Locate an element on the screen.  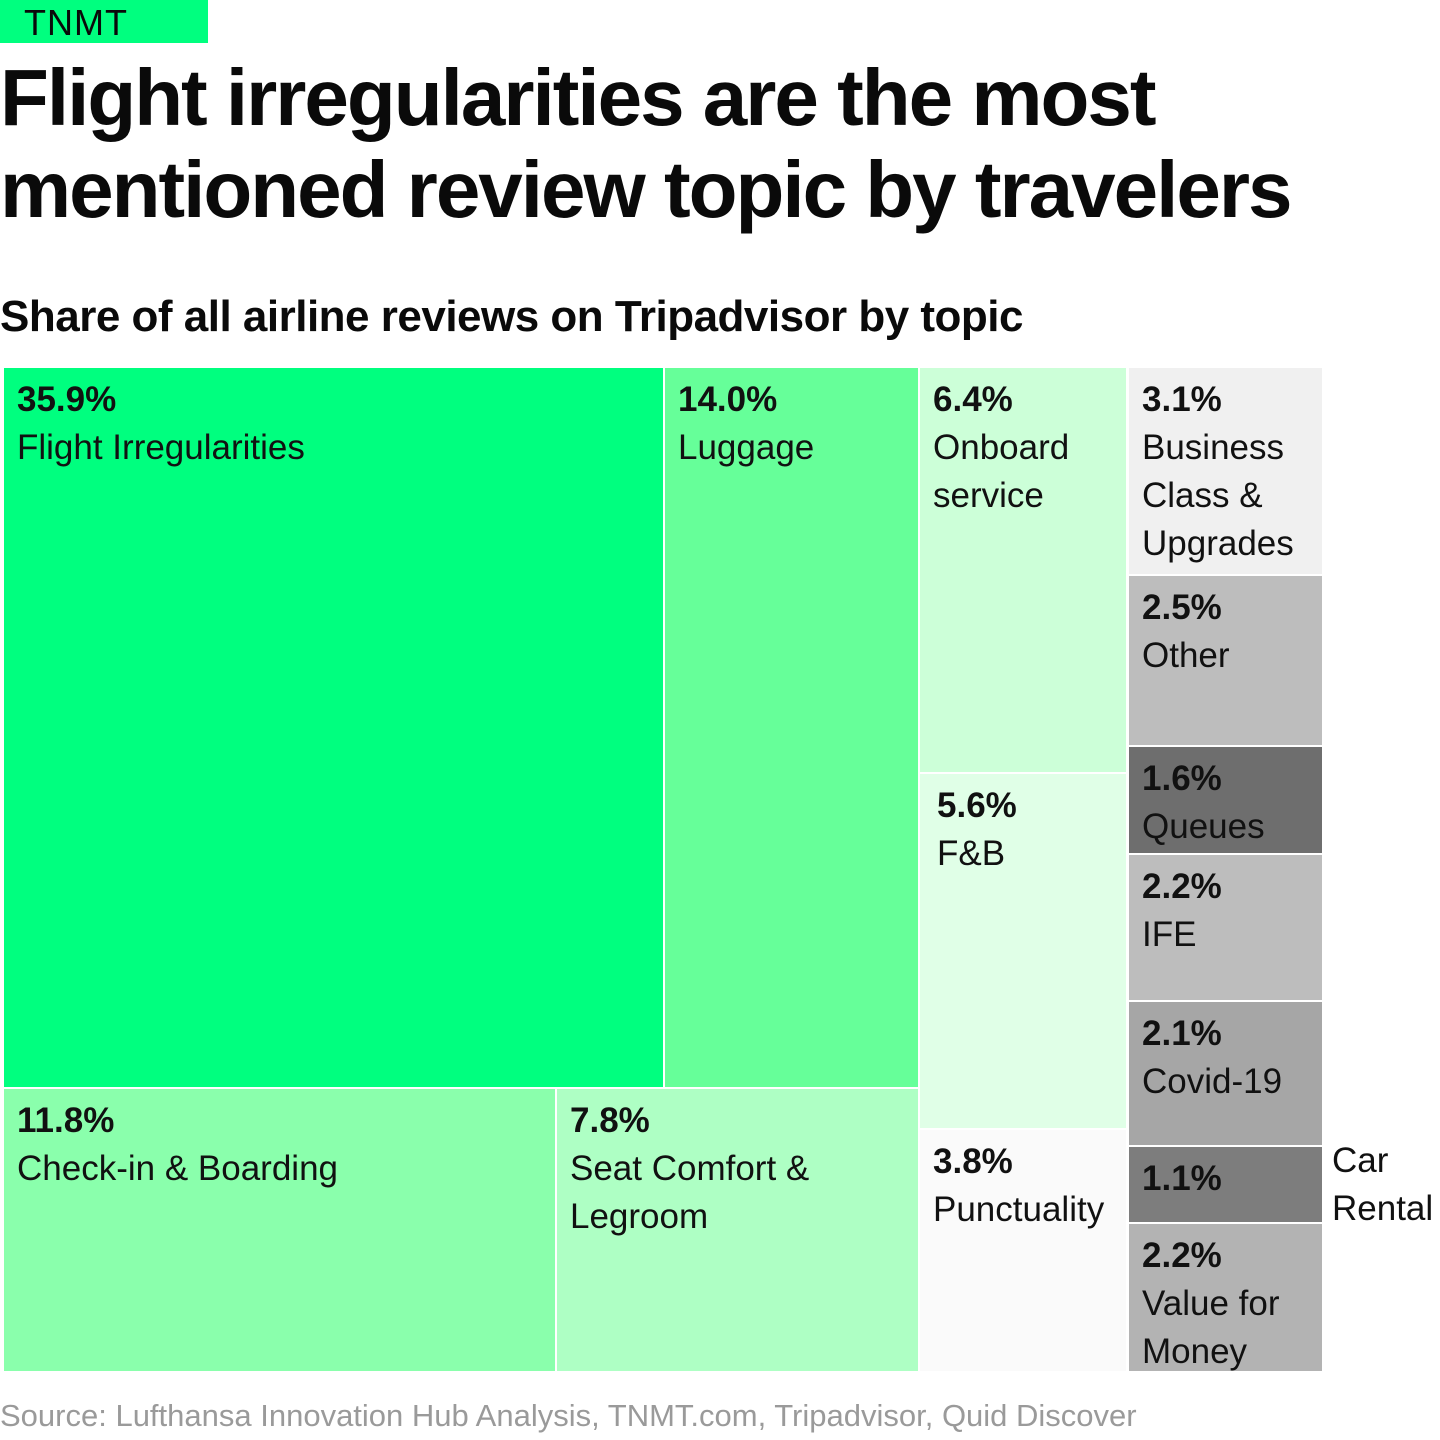
treemap-rect-seat-comfort-legroom is located at coordinates (737, 1230).